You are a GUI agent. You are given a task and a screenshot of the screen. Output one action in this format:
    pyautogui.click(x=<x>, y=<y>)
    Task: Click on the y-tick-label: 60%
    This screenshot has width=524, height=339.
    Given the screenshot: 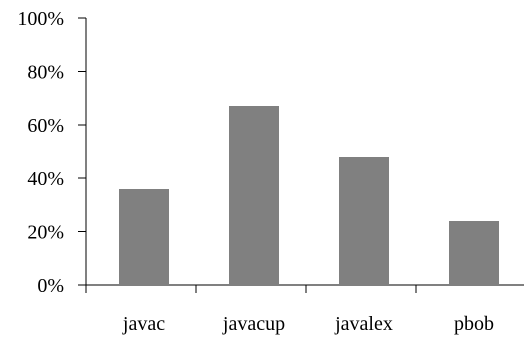 What is the action you would take?
    pyautogui.click(x=45, y=126)
    